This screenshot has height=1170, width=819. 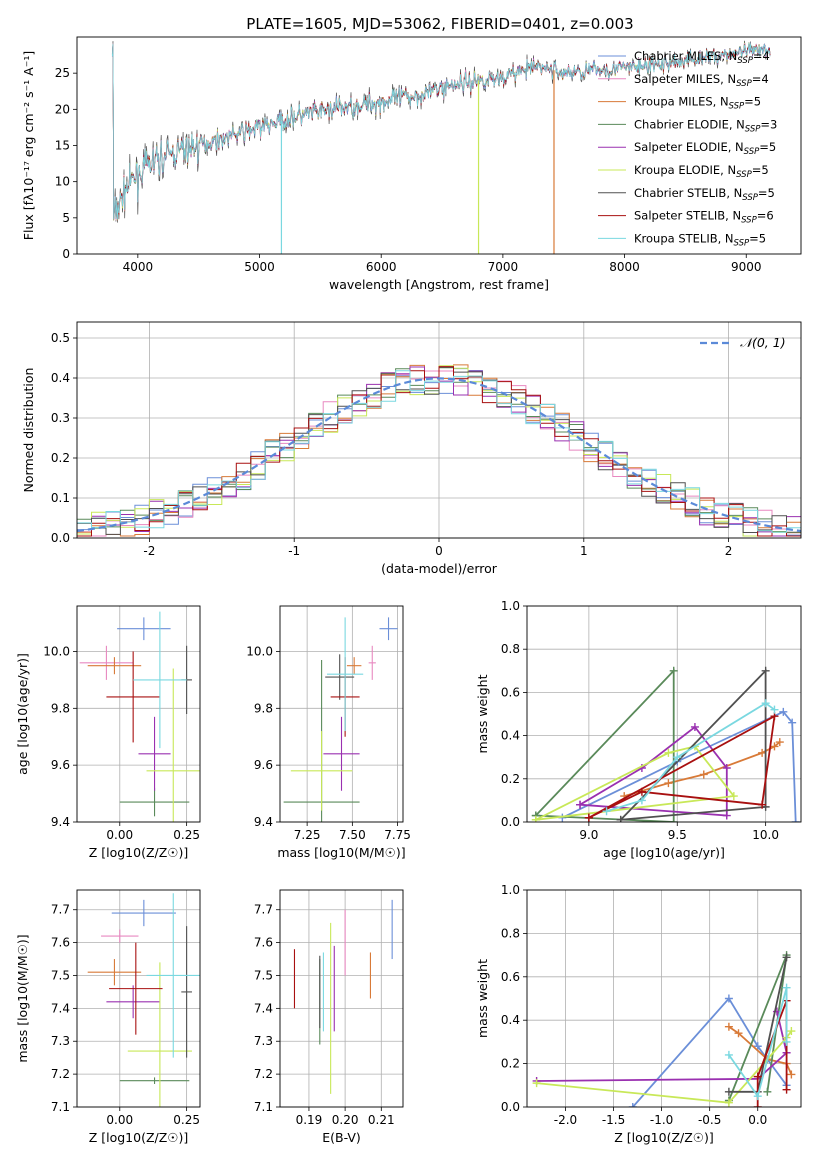 What do you see at coordinates (677, 835) in the screenshot?
I see `weight_vs_age-xtick-label: 9.5` at bounding box center [677, 835].